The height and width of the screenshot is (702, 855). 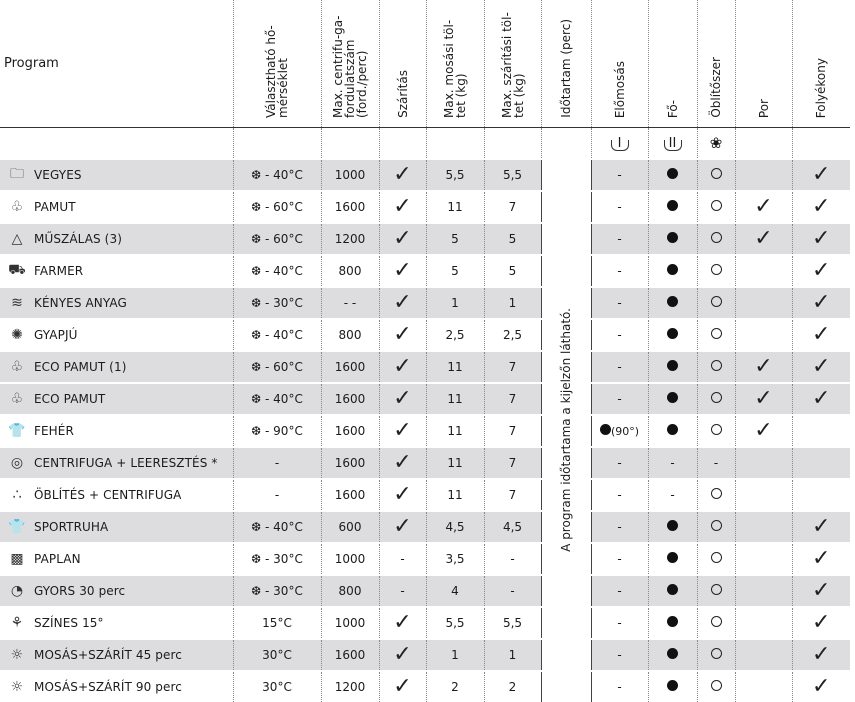 I want to click on dry-load-value: 2, so click(x=512, y=687).